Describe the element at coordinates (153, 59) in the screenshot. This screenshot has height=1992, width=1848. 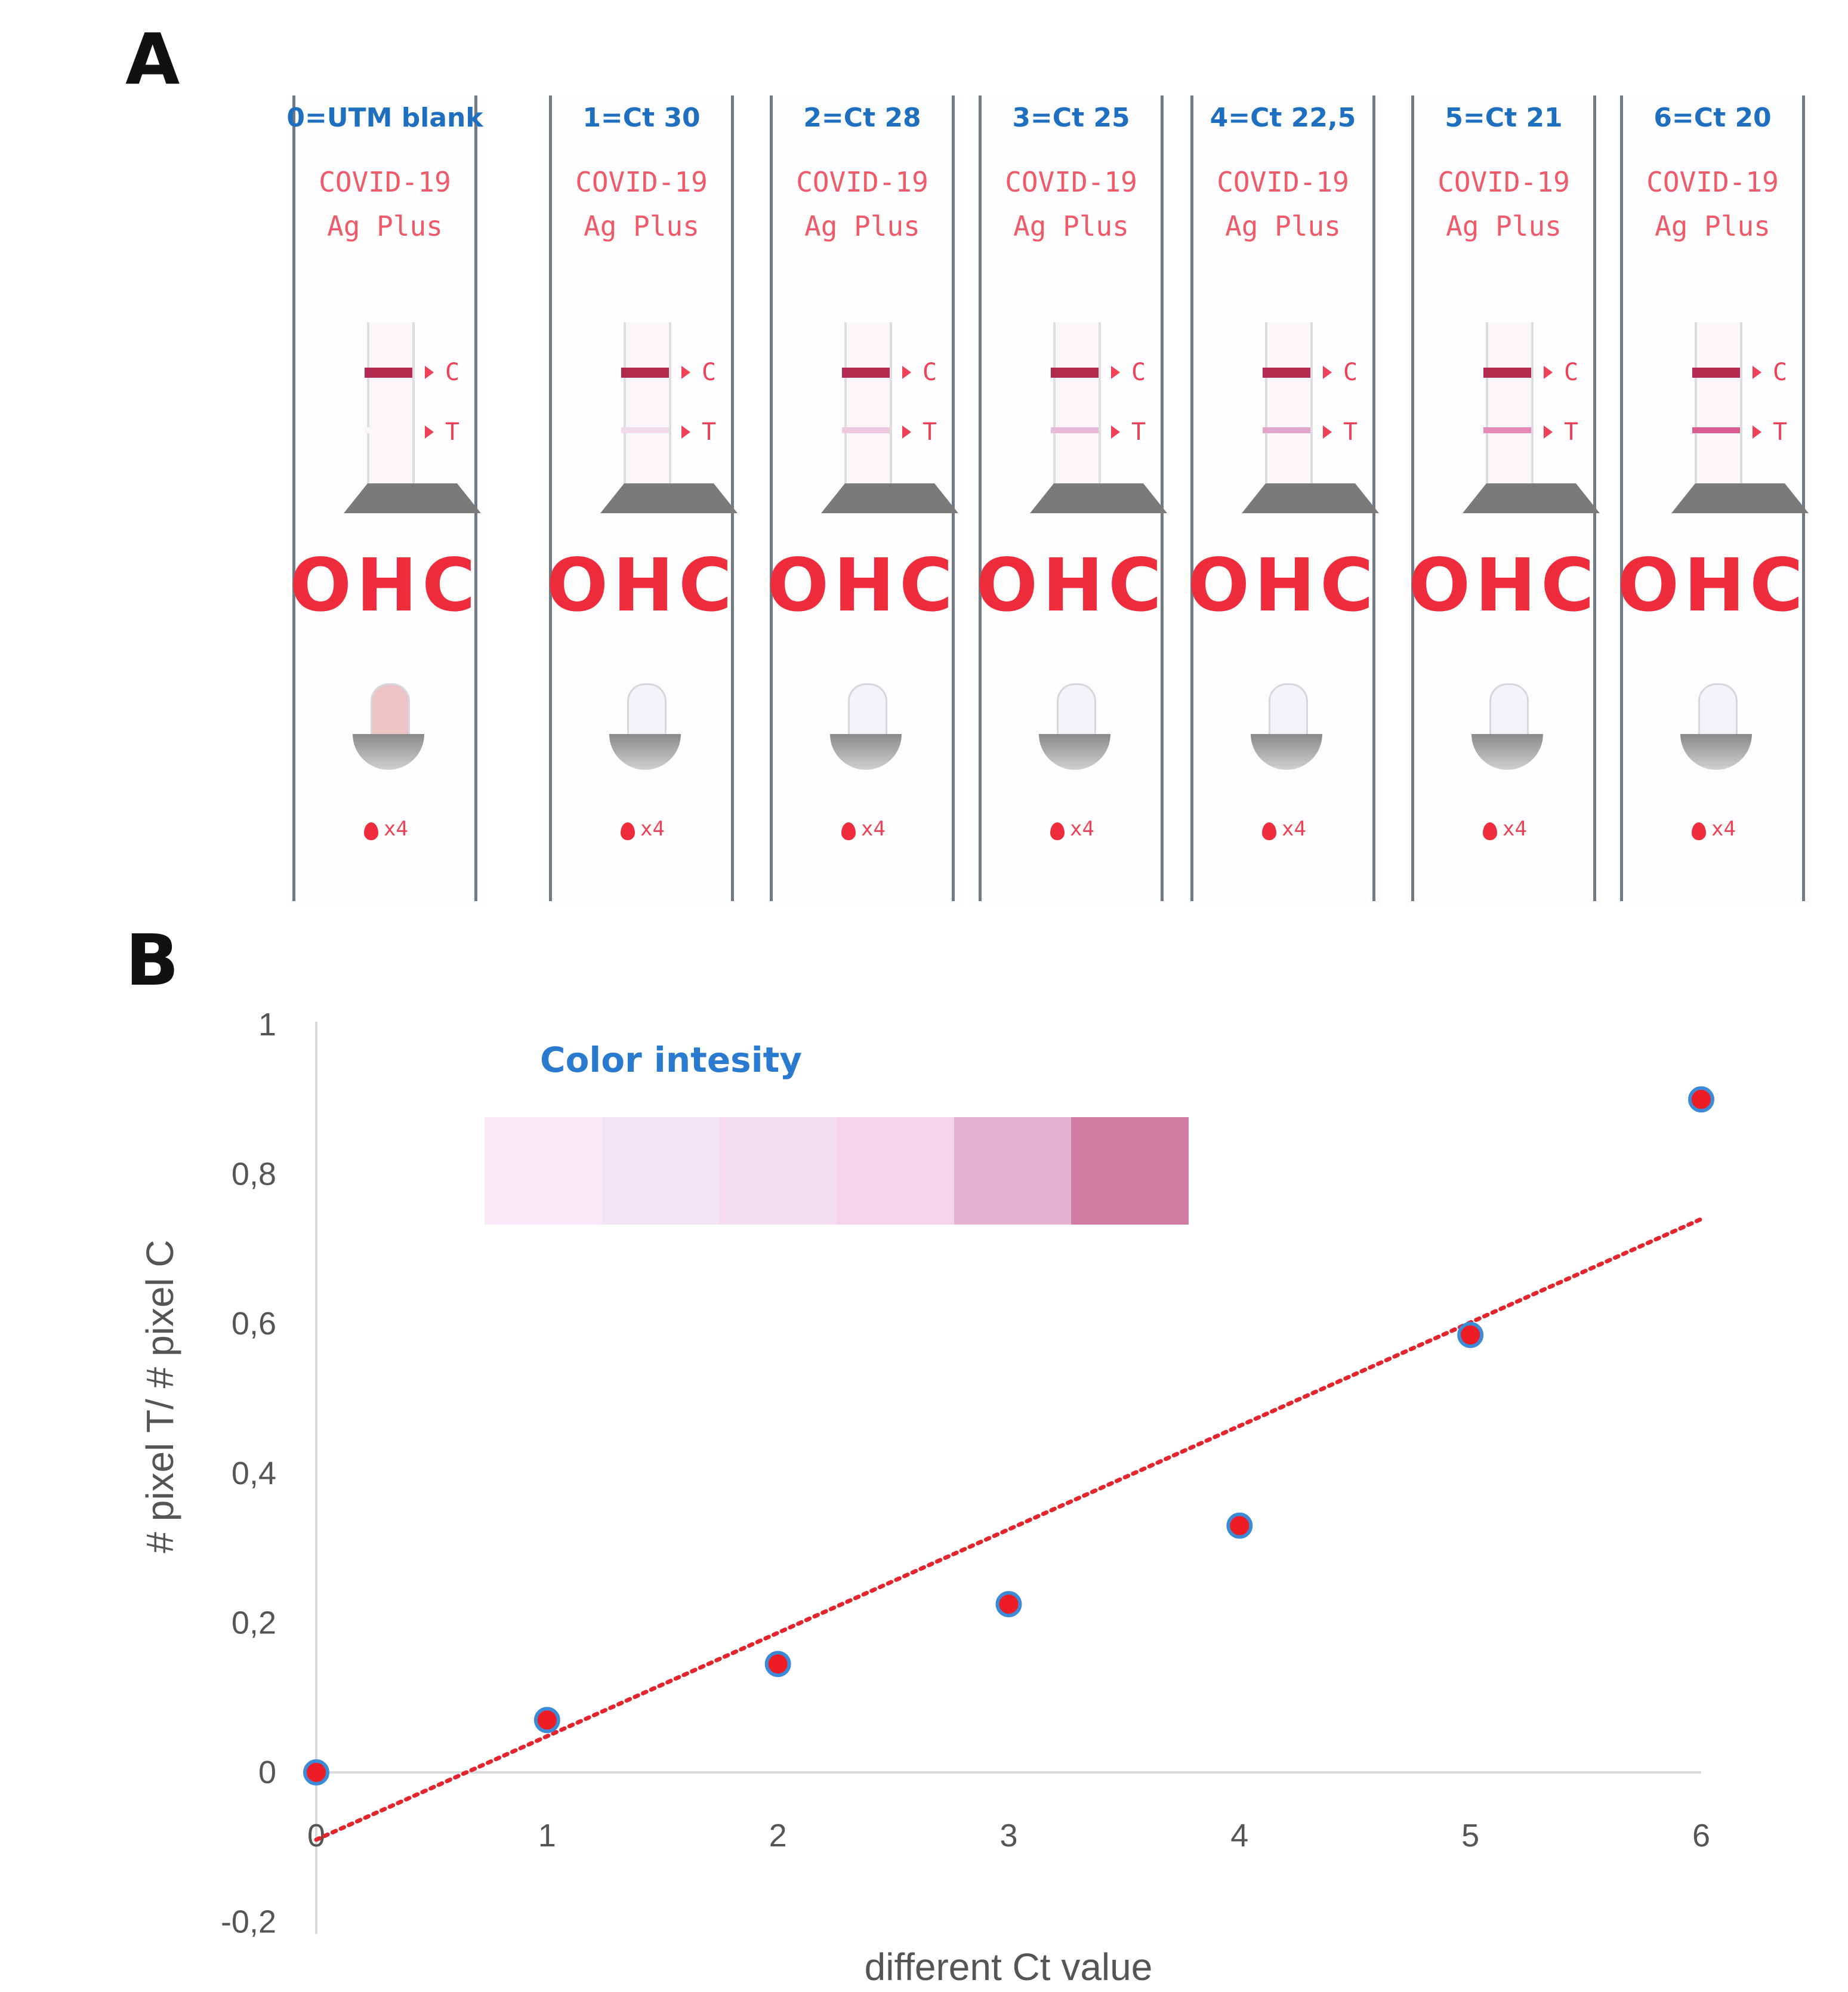
I see `panel-a-label: A` at that location.